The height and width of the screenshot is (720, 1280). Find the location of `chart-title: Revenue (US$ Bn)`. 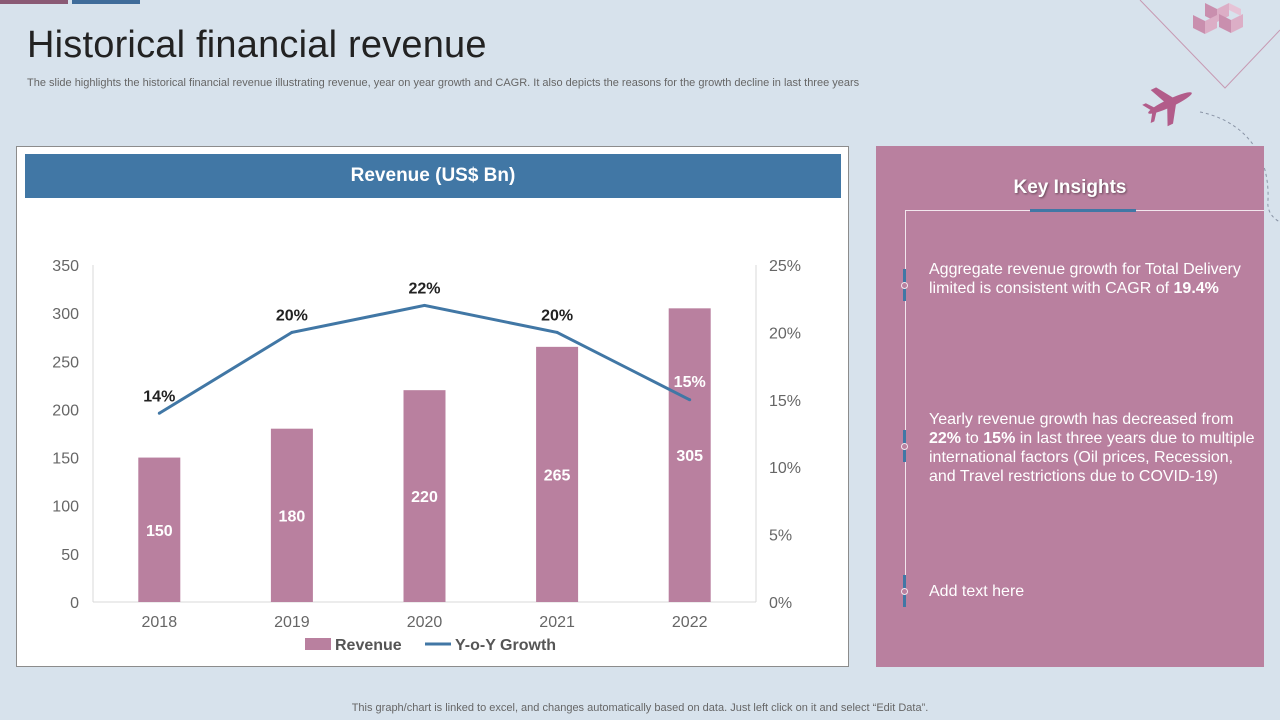

chart-title: Revenue (US$ Bn) is located at coordinates (433, 176).